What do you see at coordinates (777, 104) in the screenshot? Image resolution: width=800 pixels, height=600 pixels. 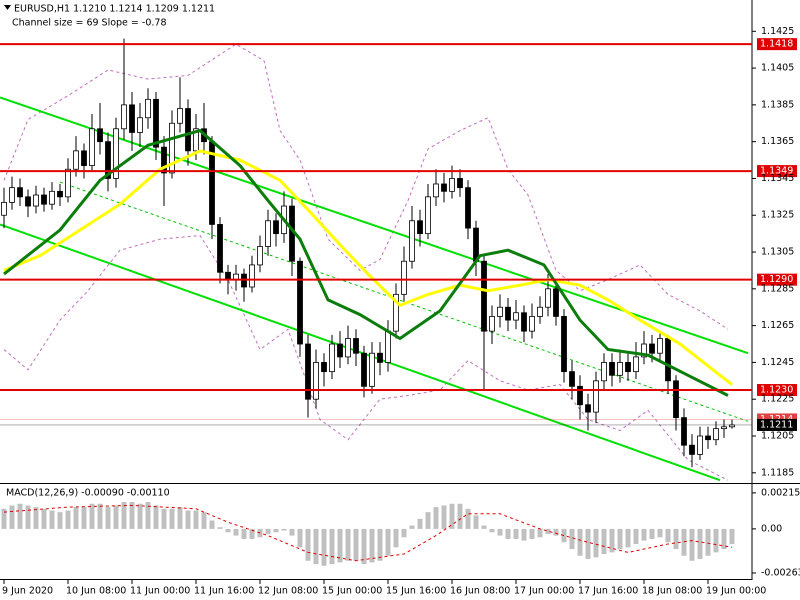 I see `y-tick-label: 1.1385` at bounding box center [777, 104].